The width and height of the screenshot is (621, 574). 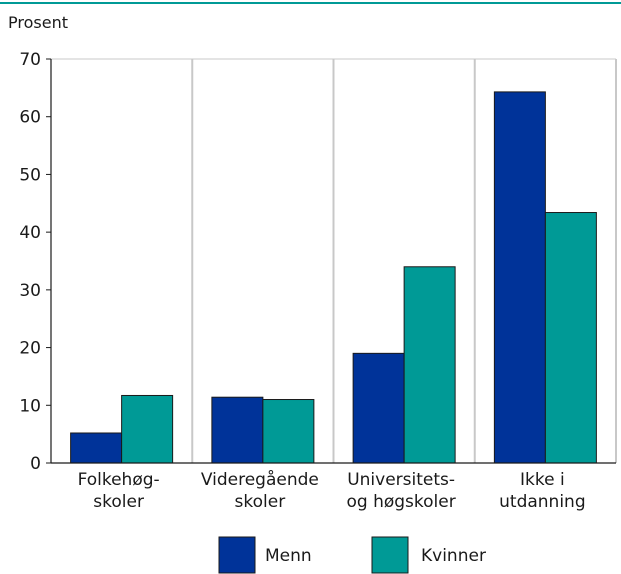 I want to click on category-label-line: Folkehøg-, so click(x=119, y=480).